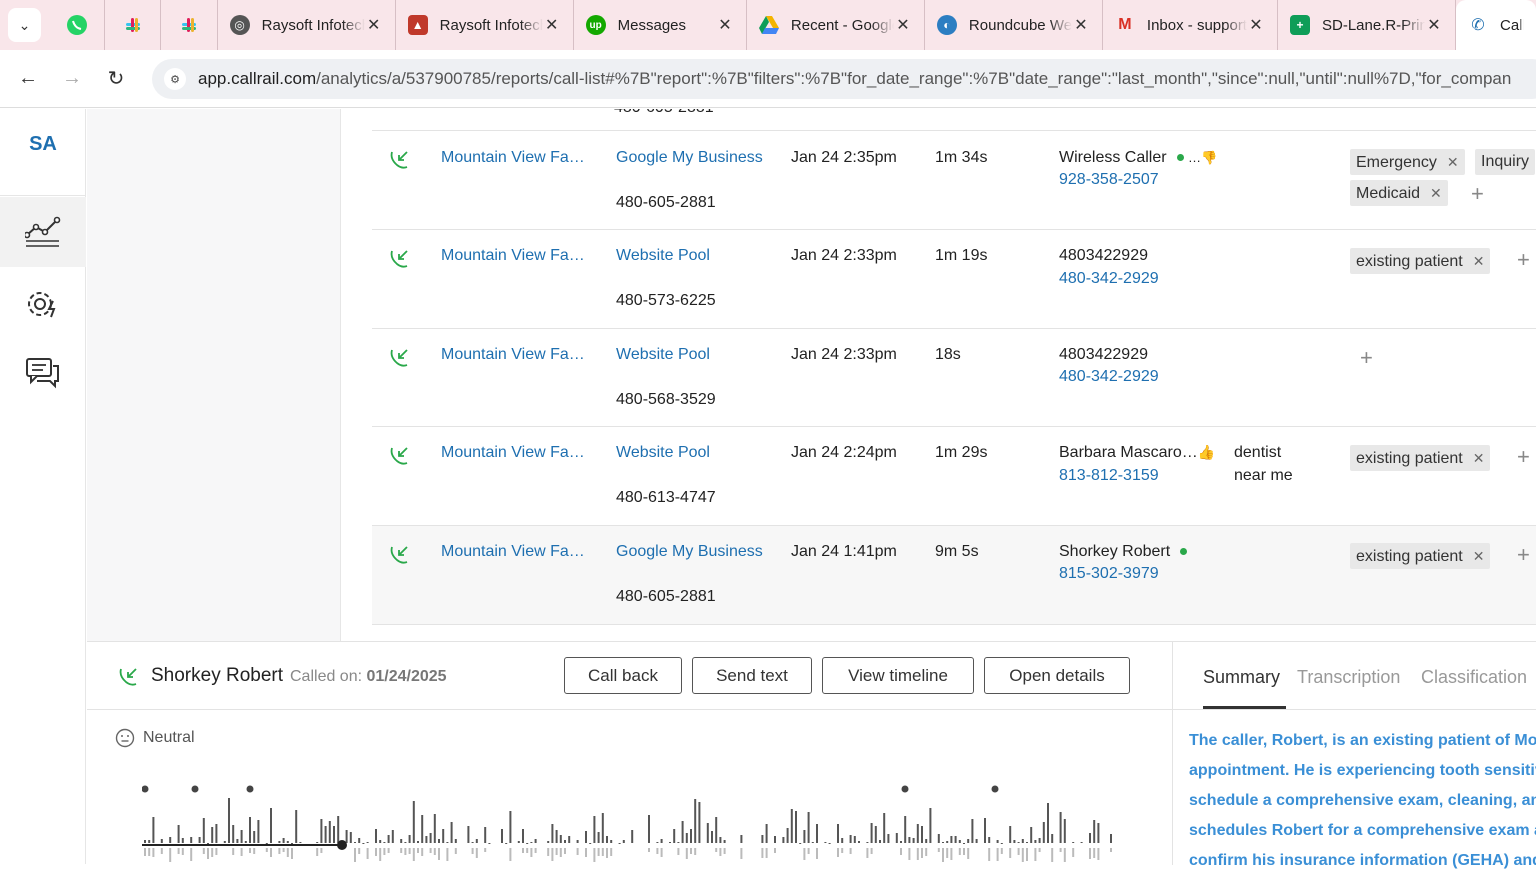  Describe the element at coordinates (24, 25) in the screenshot. I see `tab-search-button: ⌄` at that location.